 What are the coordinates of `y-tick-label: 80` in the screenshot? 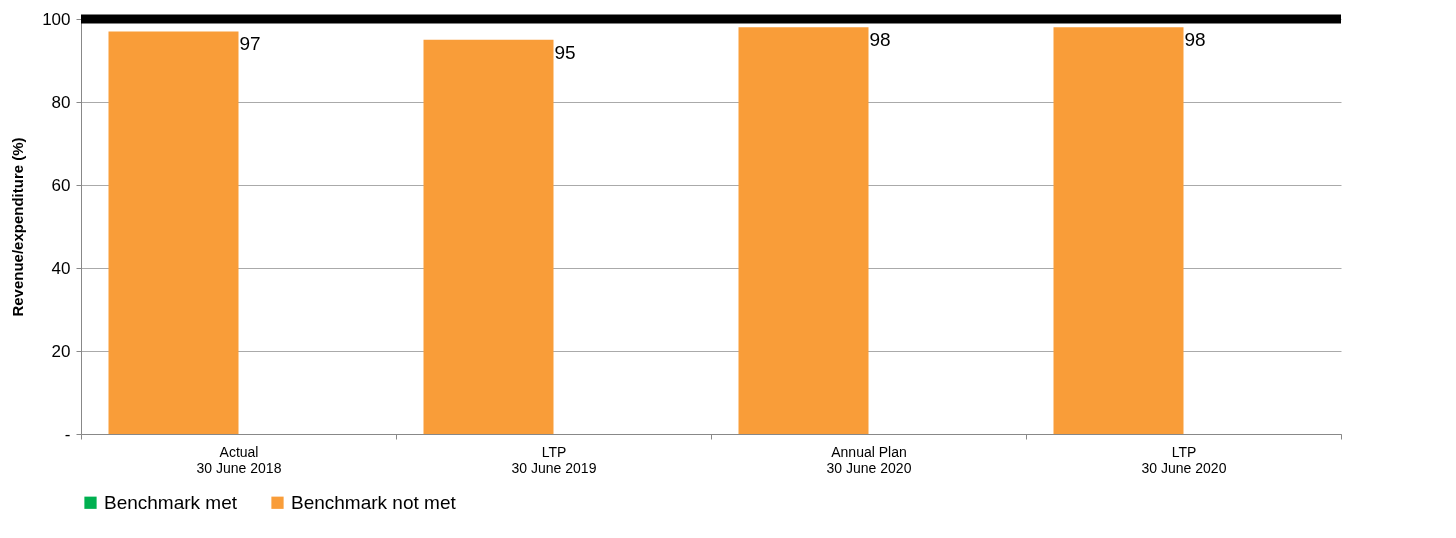 It's located at (61, 102).